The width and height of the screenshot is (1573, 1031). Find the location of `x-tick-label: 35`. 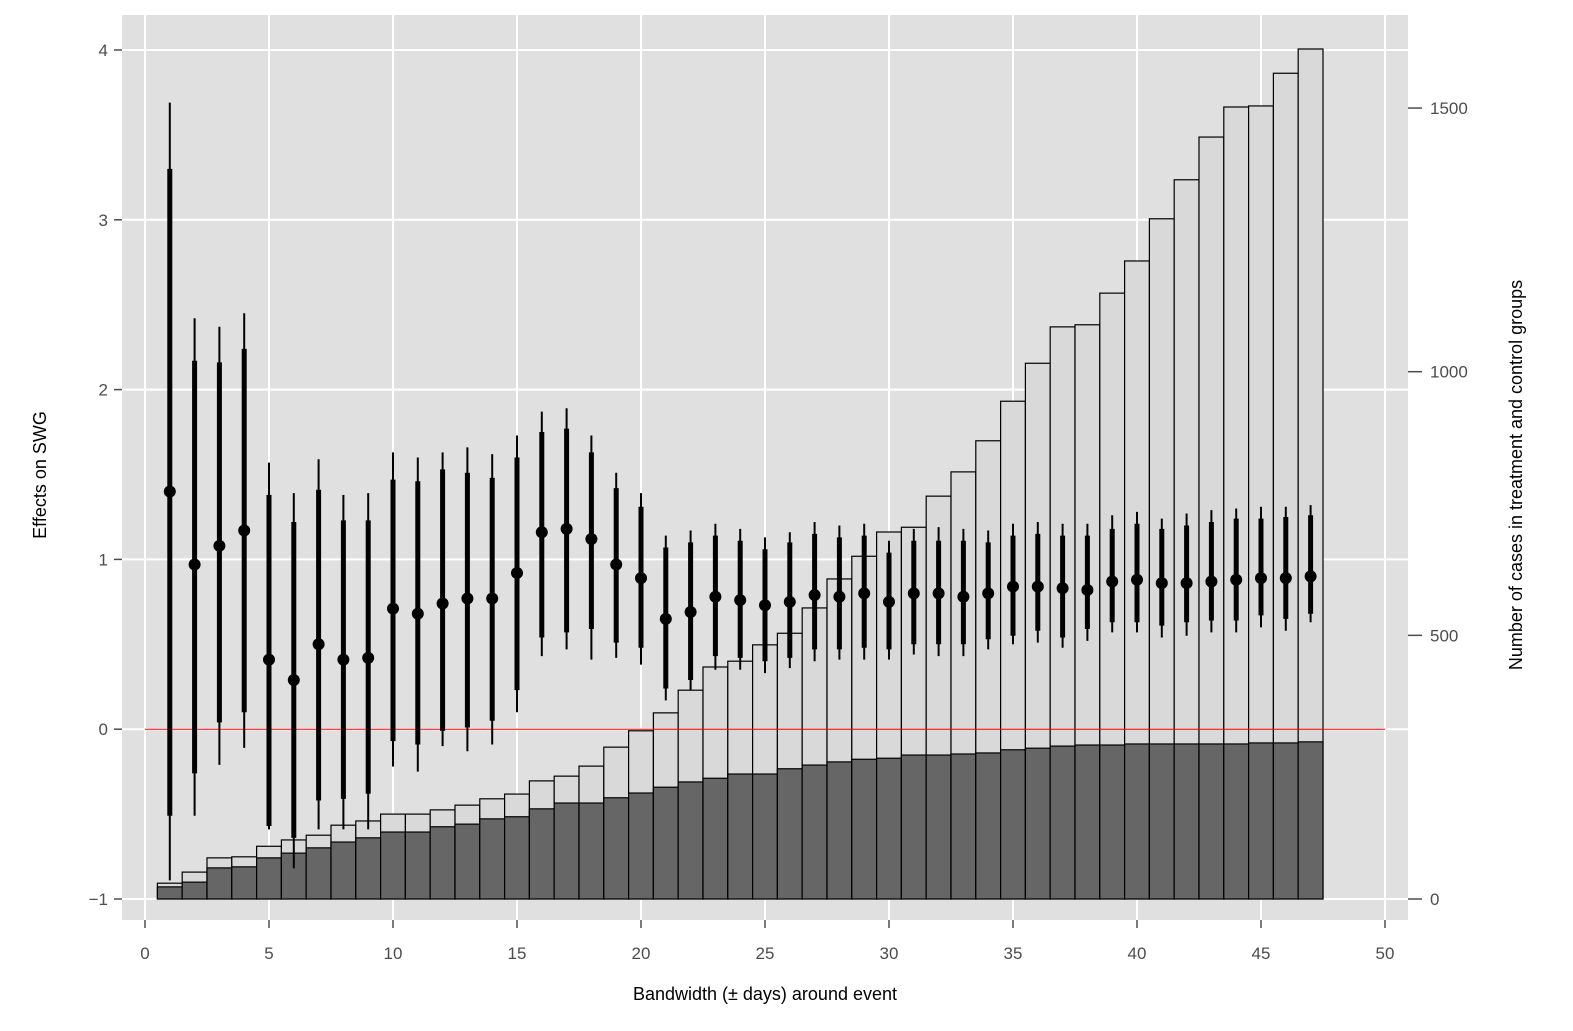

x-tick-label: 35 is located at coordinates (1013, 953).